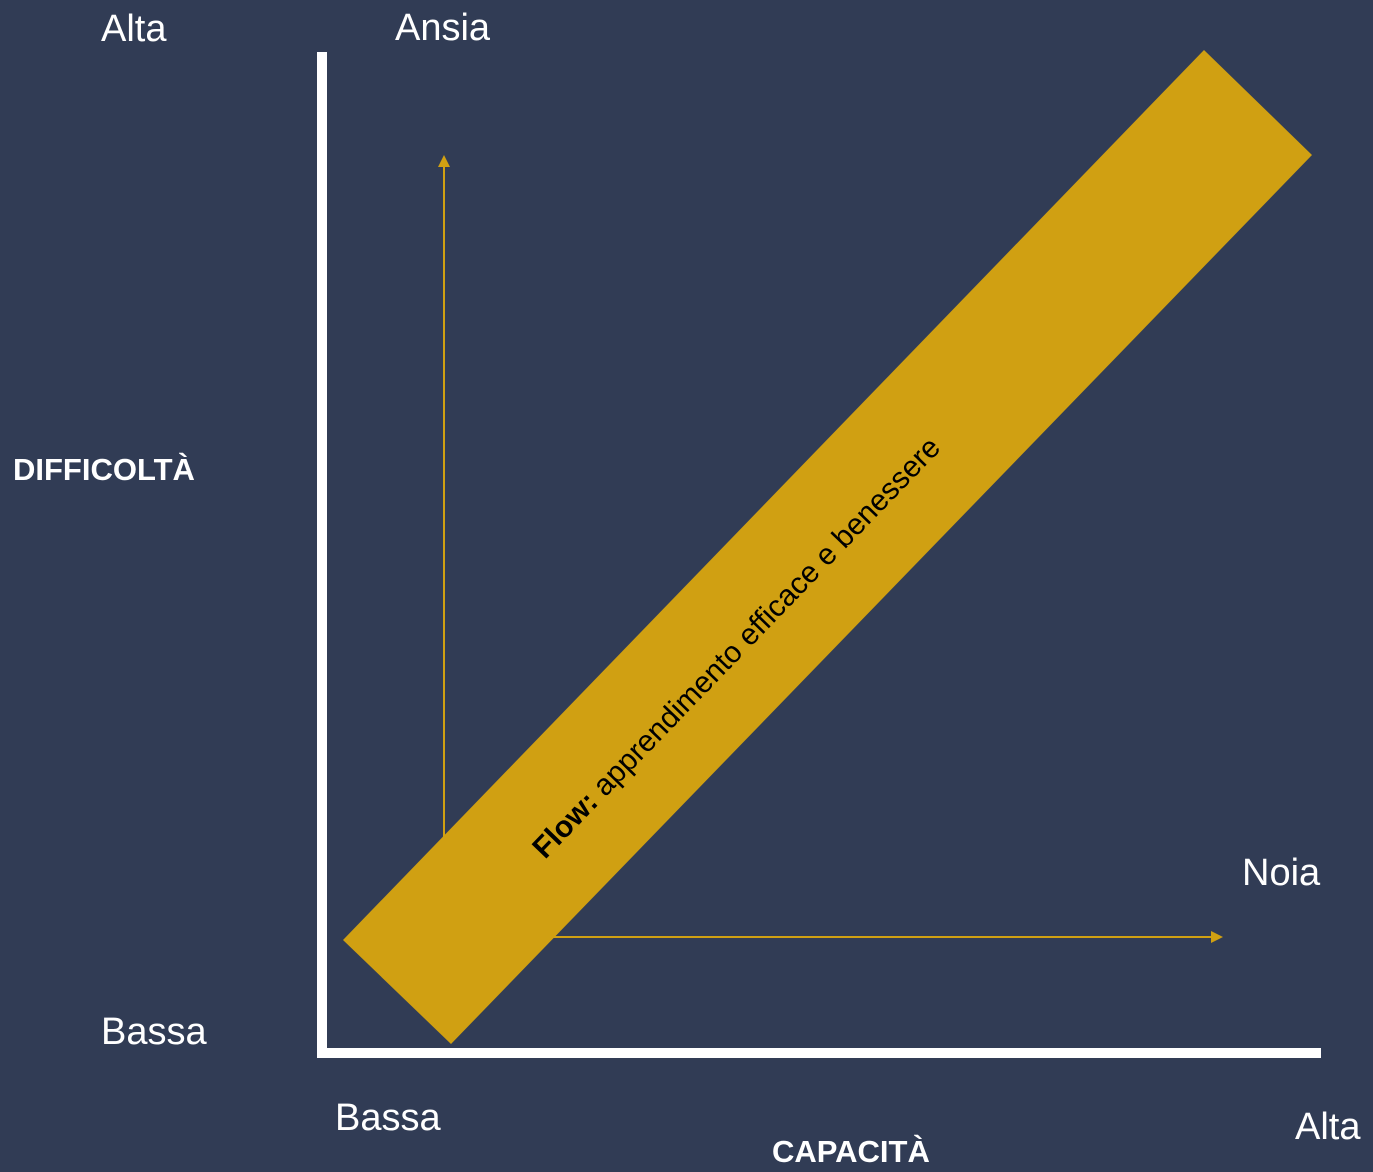  Describe the element at coordinates (851, 1151) in the screenshot. I see `x-axis-title: CAPACITÀ` at that location.